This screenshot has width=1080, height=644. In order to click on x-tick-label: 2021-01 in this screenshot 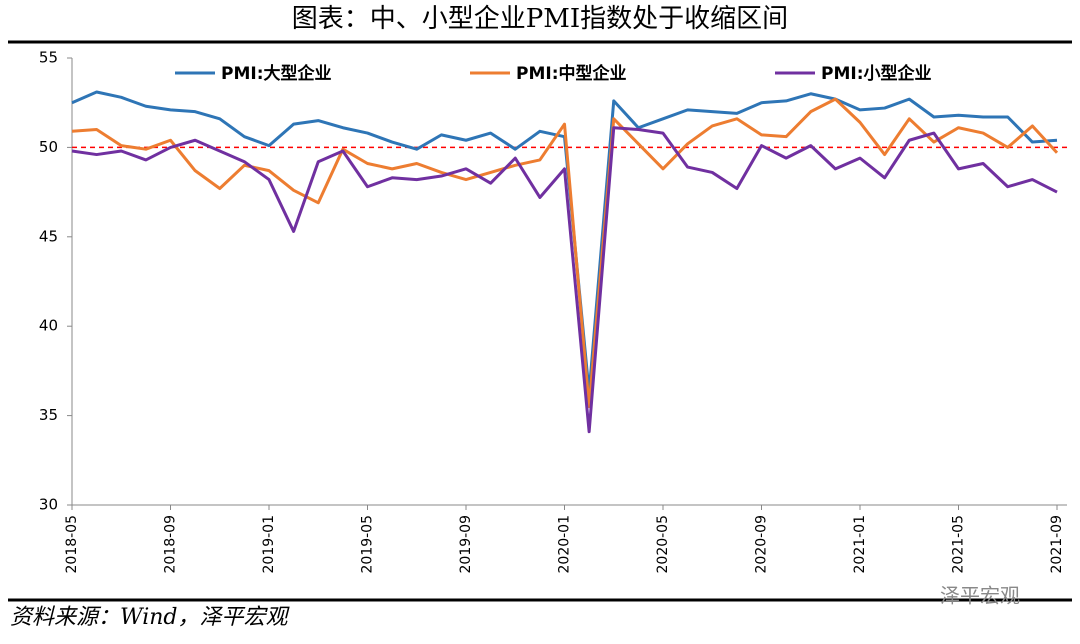, I will do `click(860, 544)`.